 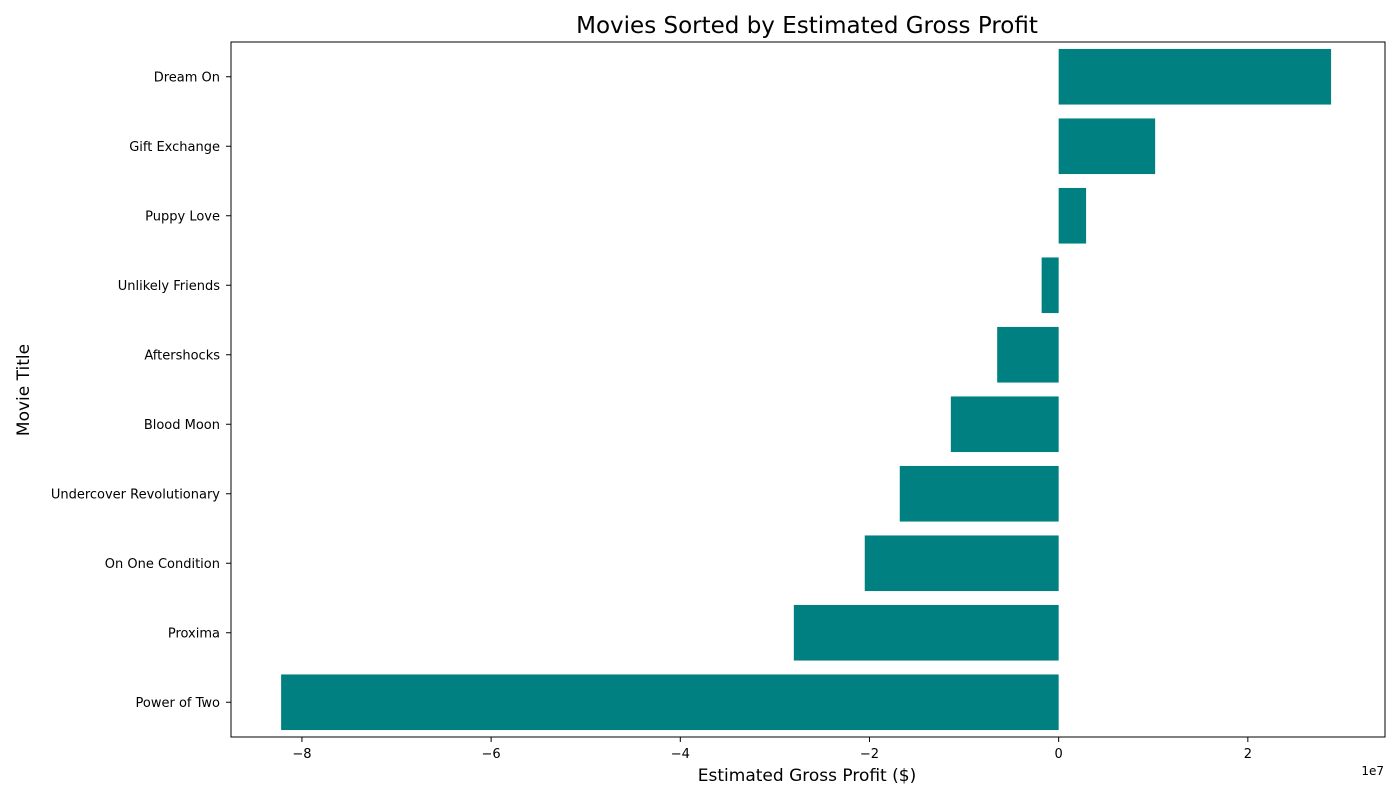 What do you see at coordinates (869, 754) in the screenshot?
I see `x-tick-label: −2` at bounding box center [869, 754].